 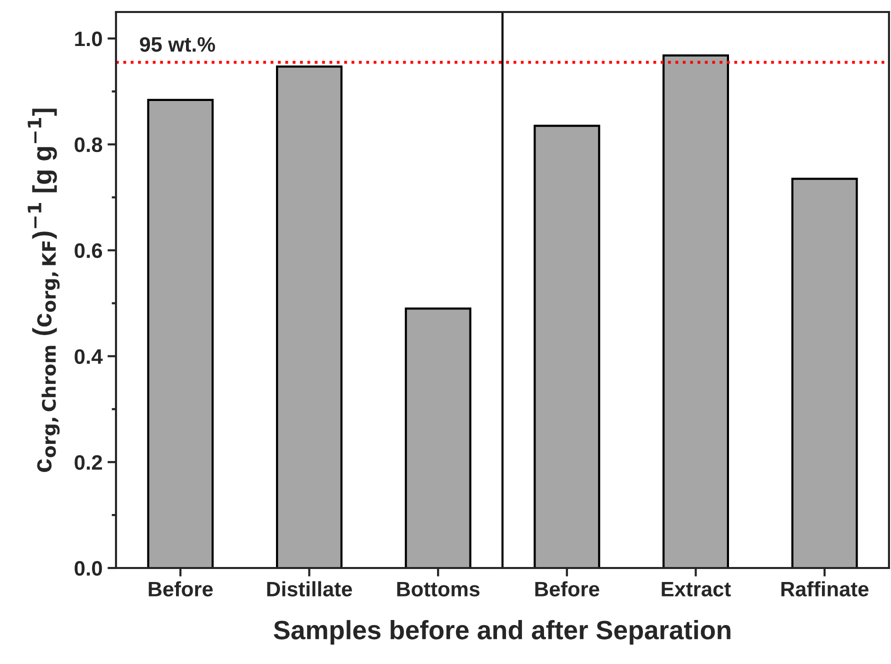 I want to click on x-axis-title: Samples before and after Separation, so click(x=502, y=632).